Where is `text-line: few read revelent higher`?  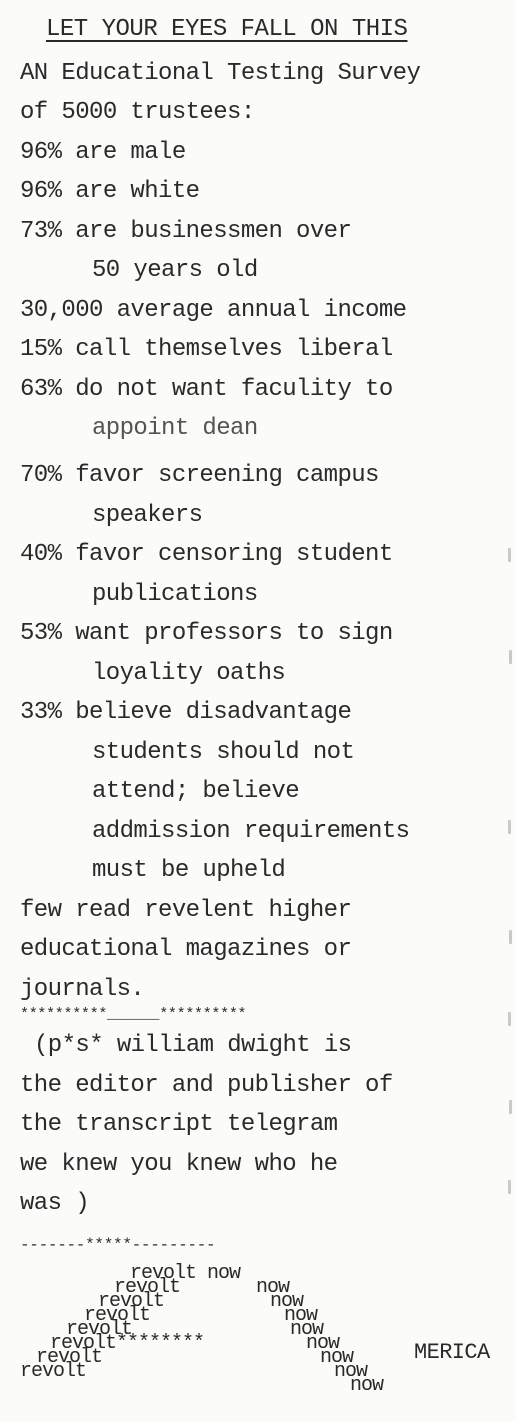 text-line: few read revelent higher is located at coordinates (186, 910).